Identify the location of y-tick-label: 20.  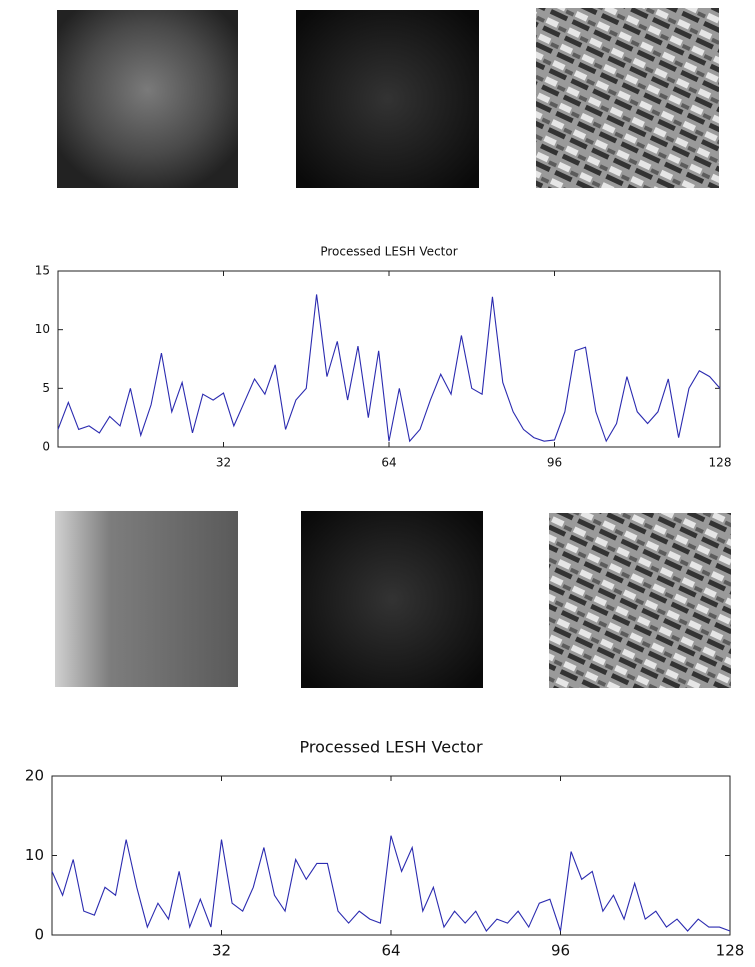
(34, 776).